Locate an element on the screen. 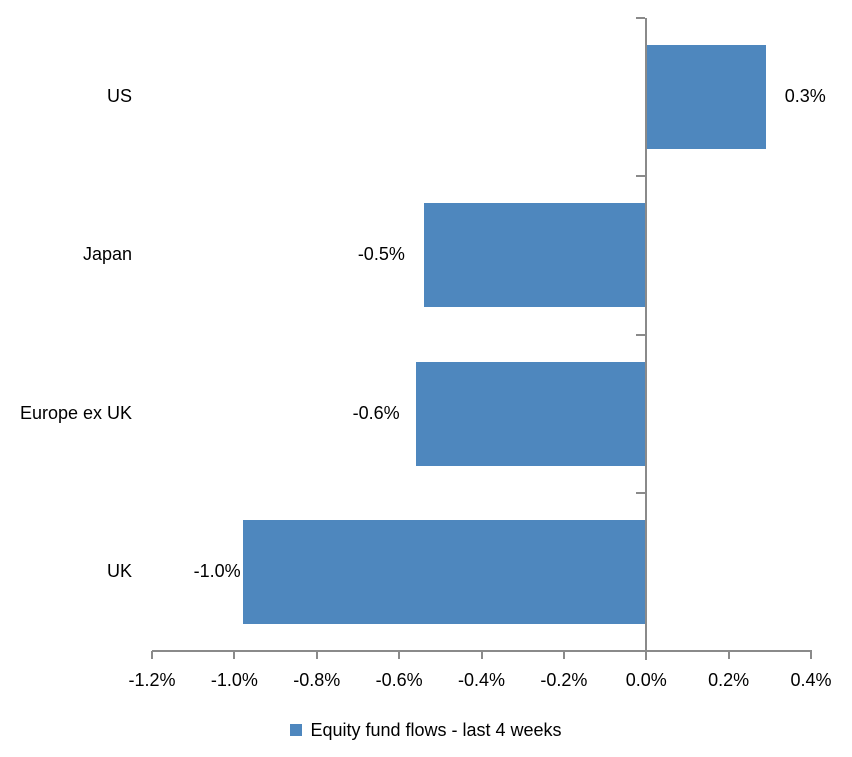 Image resolution: width=852 pixels, height=757 pixels. bar-japan is located at coordinates (535, 255).